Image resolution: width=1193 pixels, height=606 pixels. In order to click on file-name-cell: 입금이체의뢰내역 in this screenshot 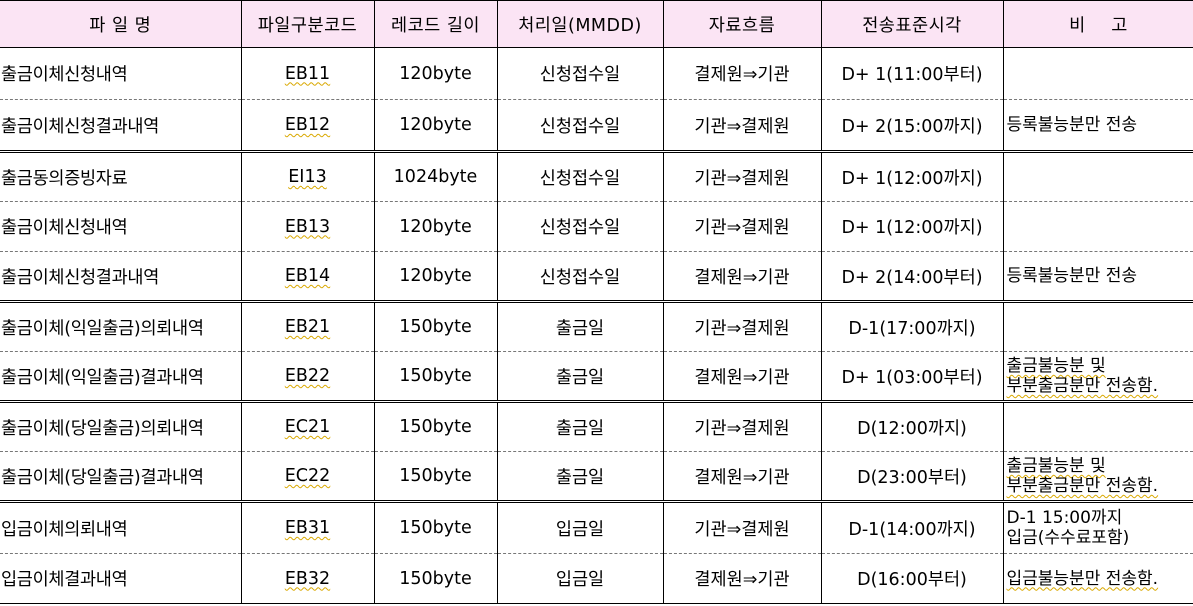, I will do `click(121, 527)`.